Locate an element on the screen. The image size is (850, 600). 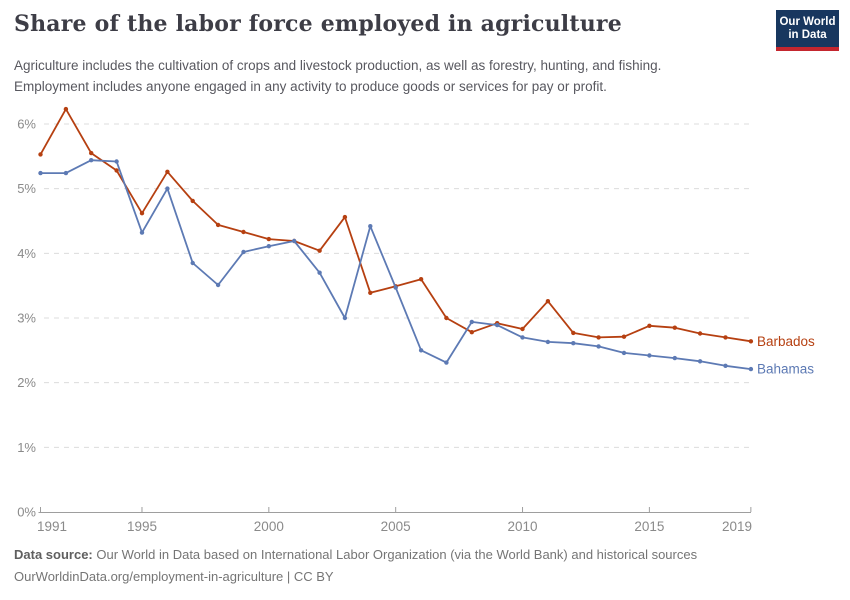
y-tick-label: 5% is located at coordinates (26, 188).